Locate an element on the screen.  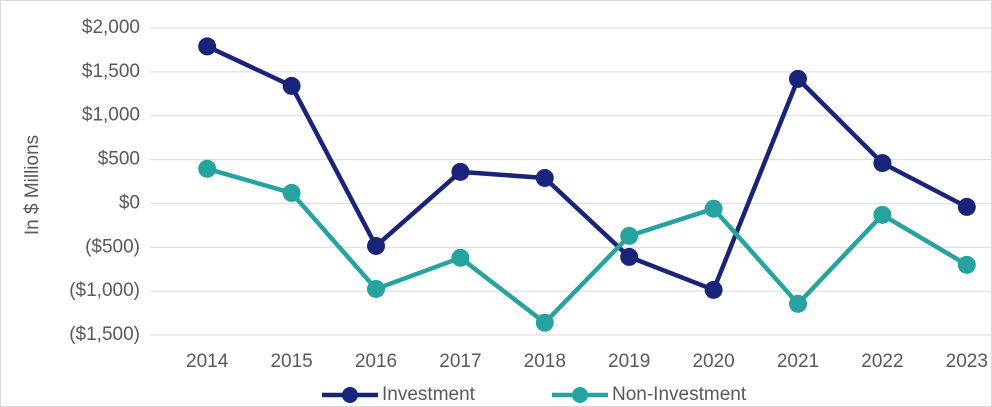
y-tick-label: ($1,000) is located at coordinates (104, 290).